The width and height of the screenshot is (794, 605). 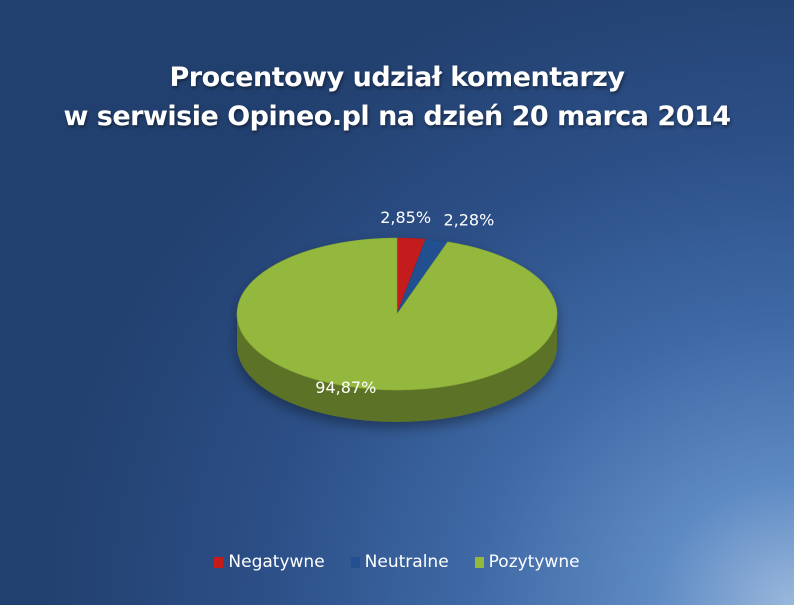 I want to click on legend-label-pozytywne: Pozytywne, so click(x=534, y=562).